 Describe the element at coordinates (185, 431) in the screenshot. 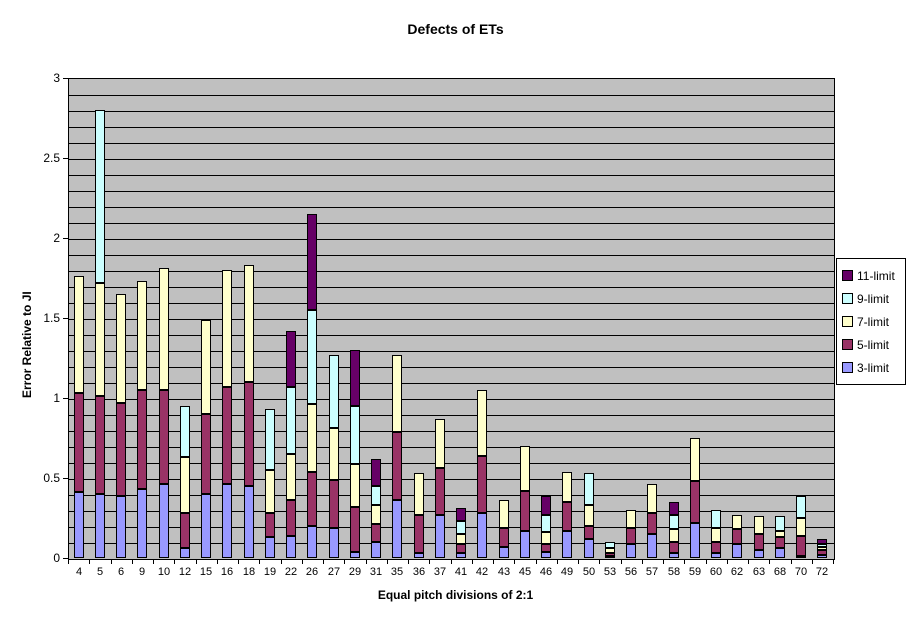

I see `bar-12-9-limit` at that location.